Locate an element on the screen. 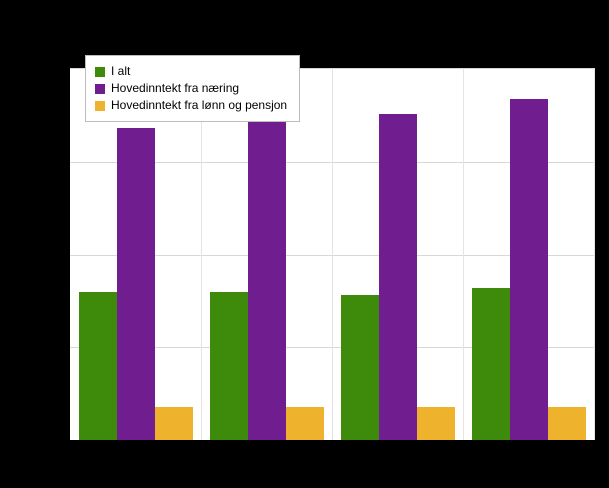 This screenshot has height=488, width=609. legend-label: Hovedinntekt fra næring is located at coordinates (175, 88).